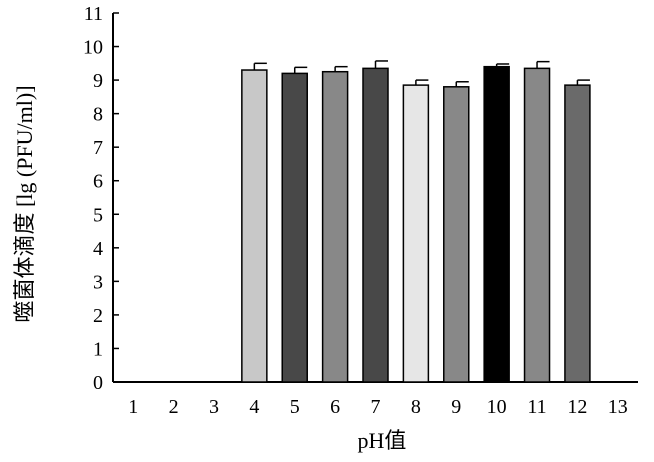  Describe the element at coordinates (376, 407) in the screenshot. I see `x-tick-label: 7` at that location.